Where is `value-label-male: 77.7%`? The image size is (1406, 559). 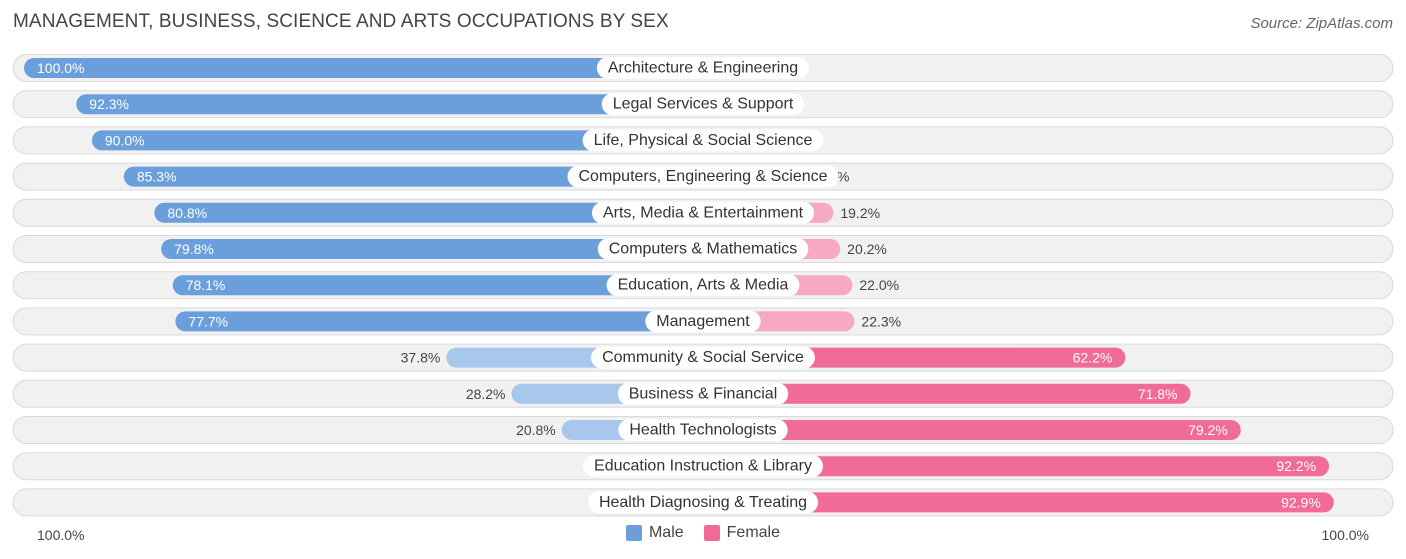 value-label-male: 77.7% is located at coordinates (208, 321).